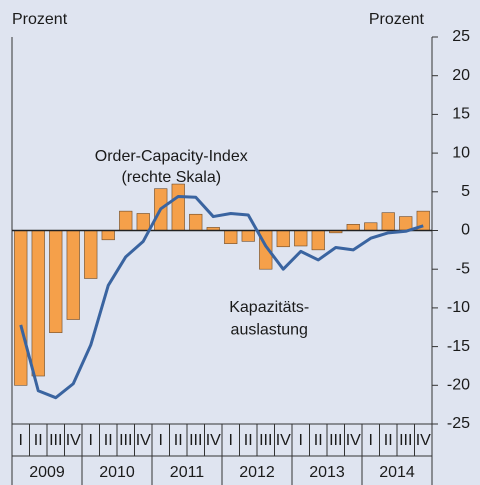 The height and width of the screenshot is (485, 480). Describe the element at coordinates (257, 472) in the screenshot. I see `year-label: 2012` at that location.